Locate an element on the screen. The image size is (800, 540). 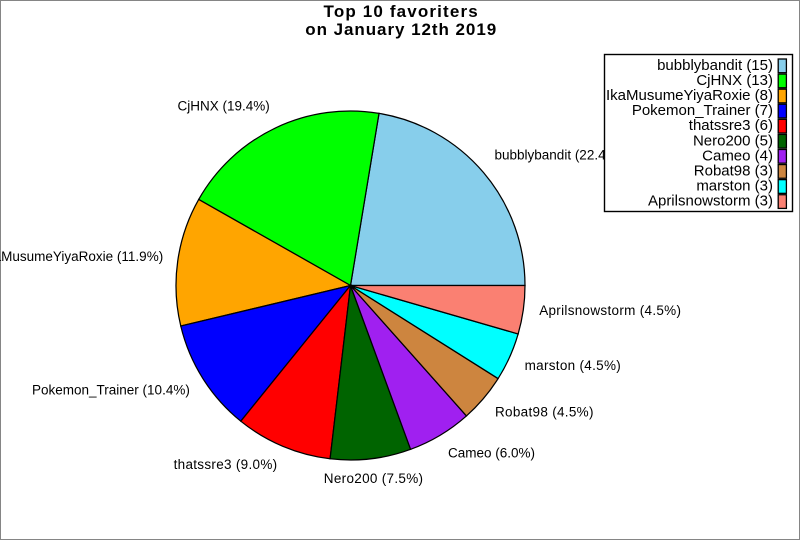
svg-text: CjHNX (13) is located at coordinates (734, 80).